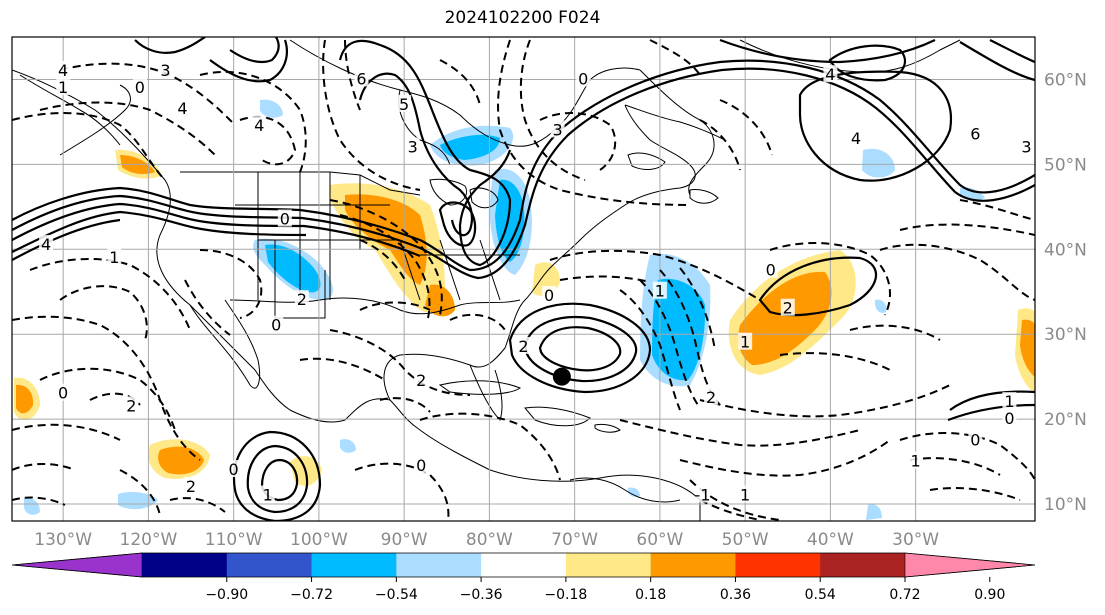  Describe the element at coordinates (226, 595) in the screenshot. I see `colorbar-tick-label: −0.90` at that location.